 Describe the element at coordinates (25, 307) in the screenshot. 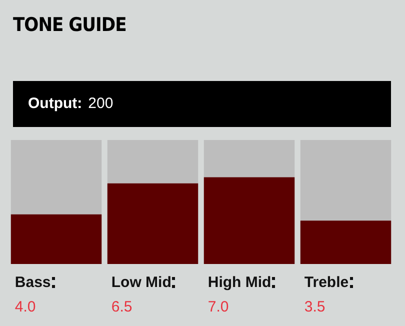

I see `data-label: 4.0` at that location.